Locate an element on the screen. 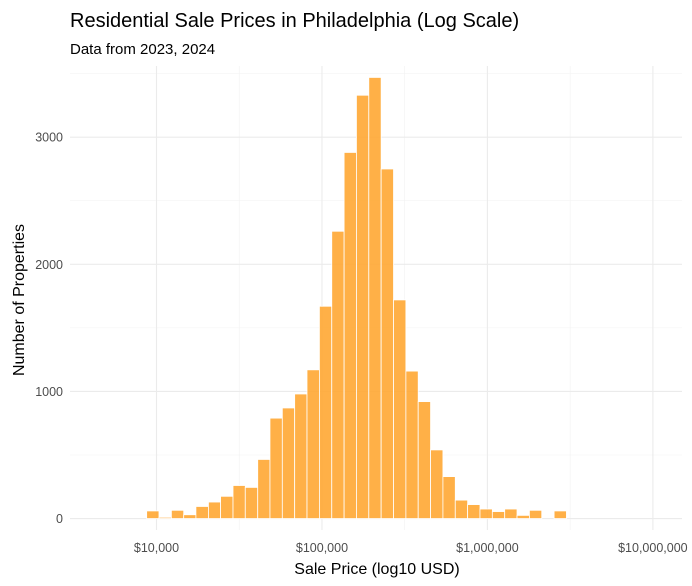 The height and width of the screenshot is (586, 692). x-tick-label: $10,000 is located at coordinates (156, 548).